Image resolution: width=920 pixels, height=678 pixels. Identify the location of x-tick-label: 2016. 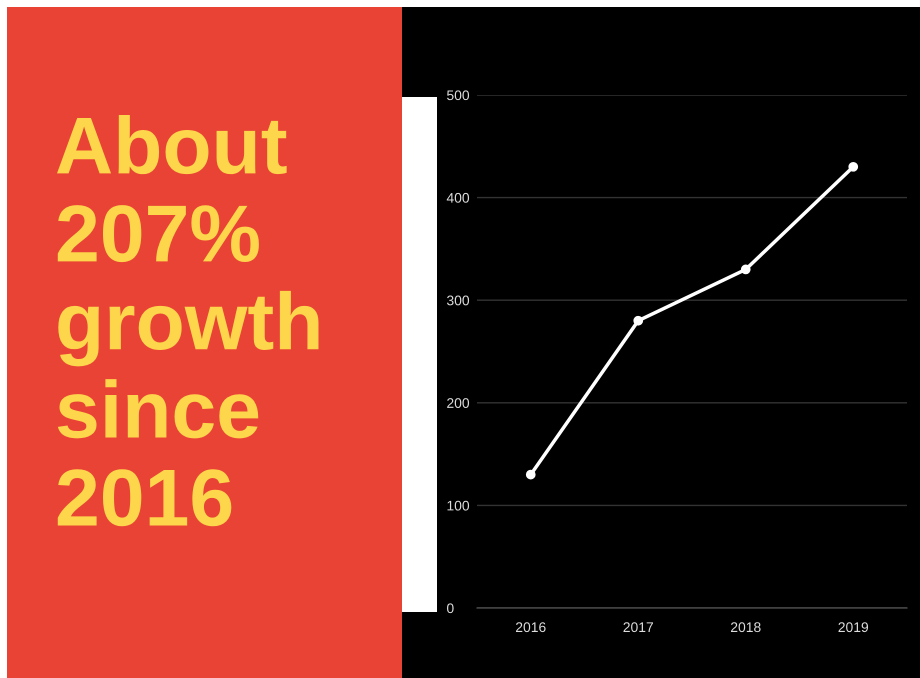
(531, 627).